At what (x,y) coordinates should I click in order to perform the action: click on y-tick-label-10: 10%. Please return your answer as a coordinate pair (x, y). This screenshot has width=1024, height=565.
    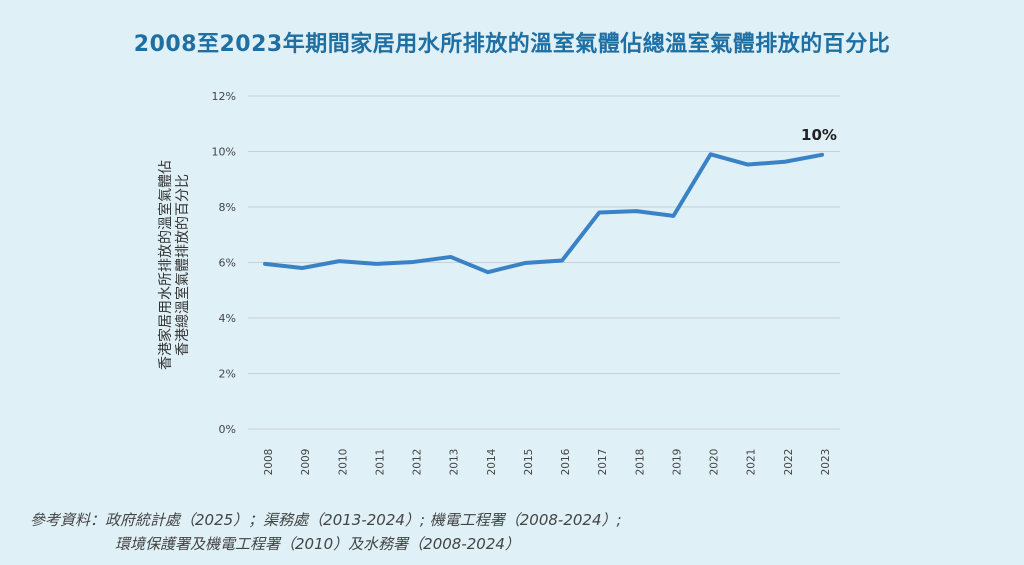
    Looking at the image, I should click on (224, 152).